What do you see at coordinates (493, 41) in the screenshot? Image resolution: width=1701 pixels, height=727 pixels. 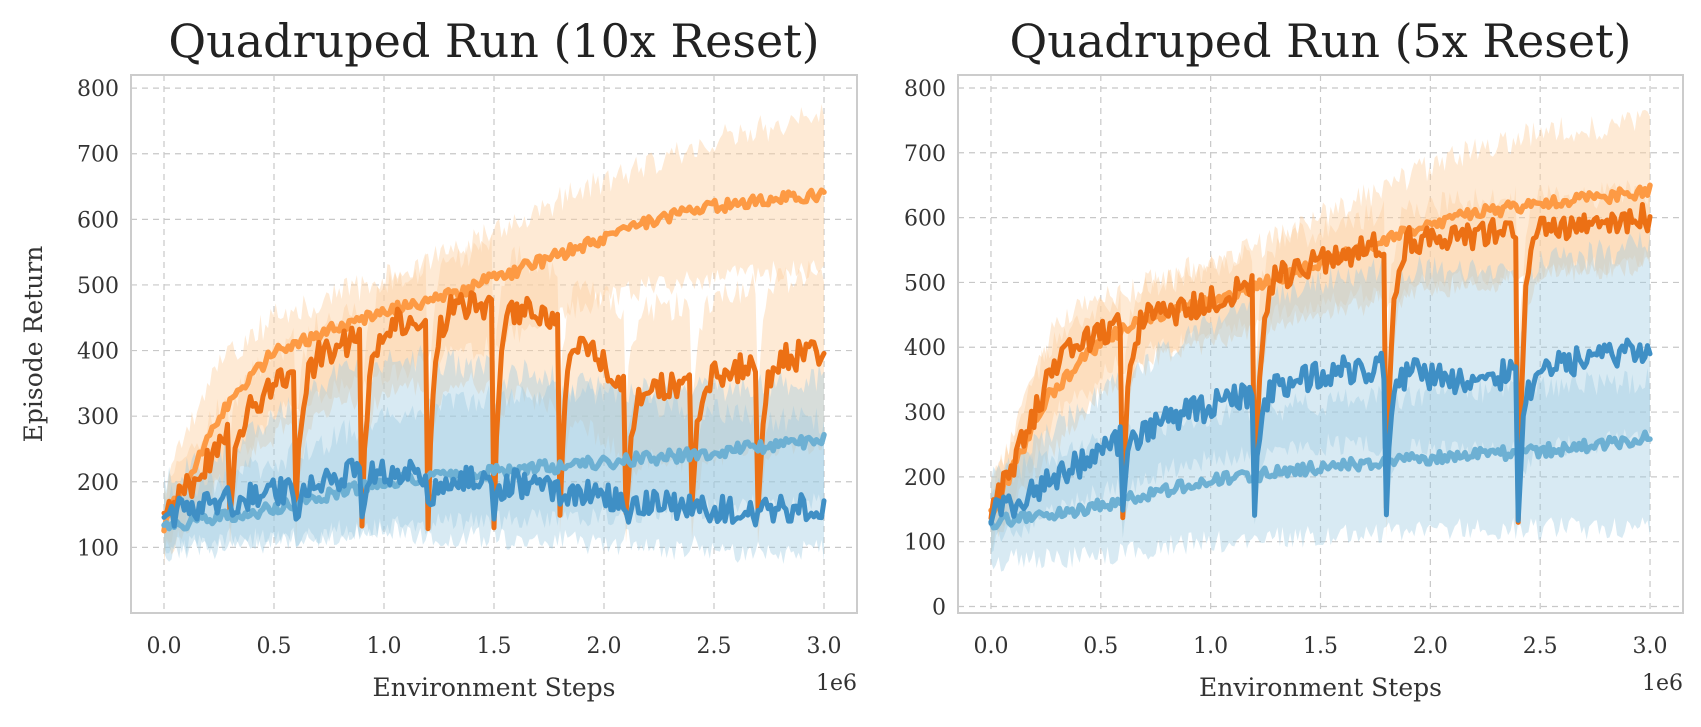 I see `chart-title: Quadruped Run (10x Reset)` at bounding box center [493, 41].